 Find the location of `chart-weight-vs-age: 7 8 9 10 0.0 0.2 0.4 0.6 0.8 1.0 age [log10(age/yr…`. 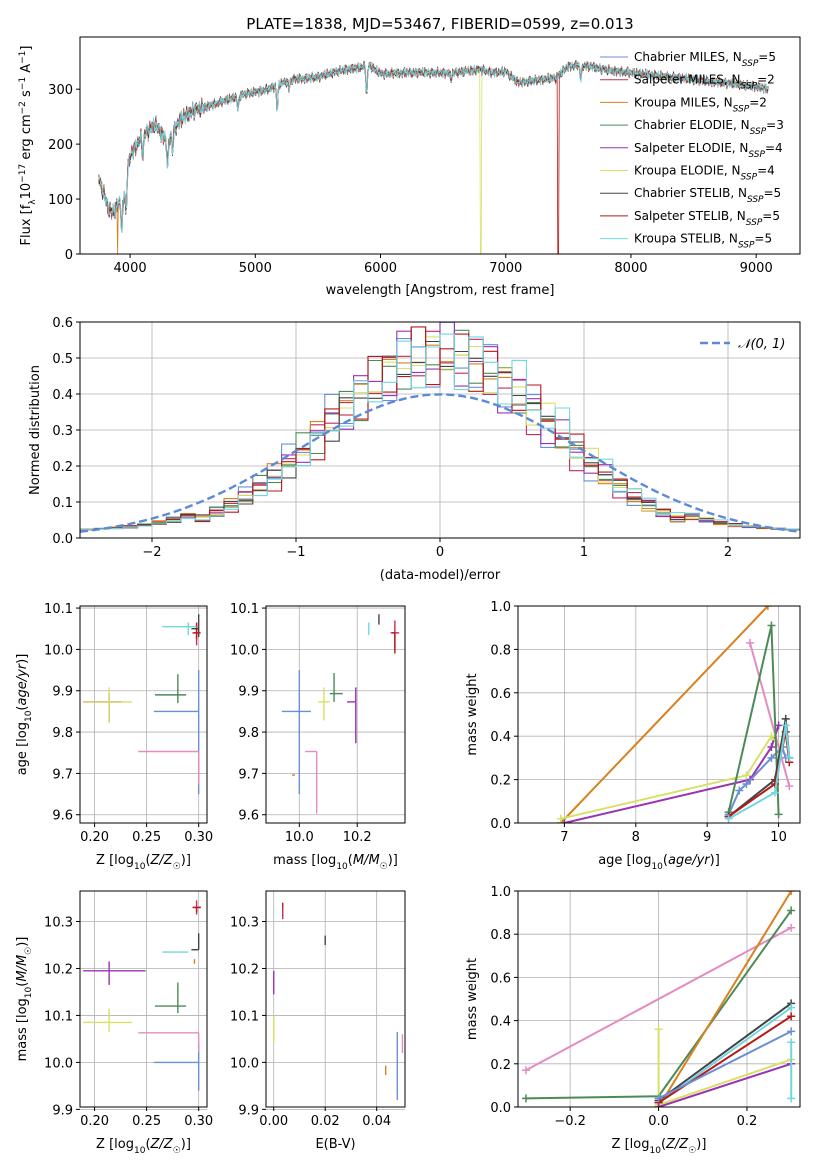

chart-weight-vs-age: 7 8 9 10 0.0 0.2 0.4 0.6 0.8 1.0 age [log10(age/yr… is located at coordinates (633, 736).